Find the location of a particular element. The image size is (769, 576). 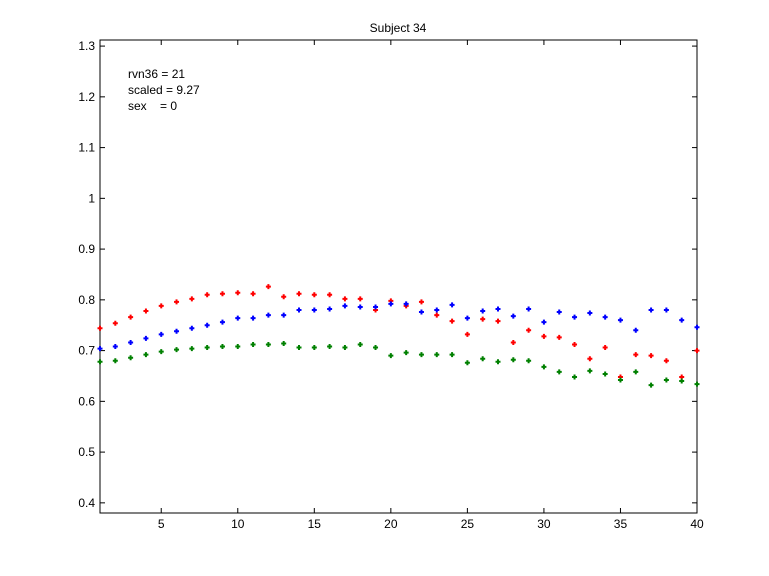

y-tick-label: 1.2 is located at coordinates (86, 97).